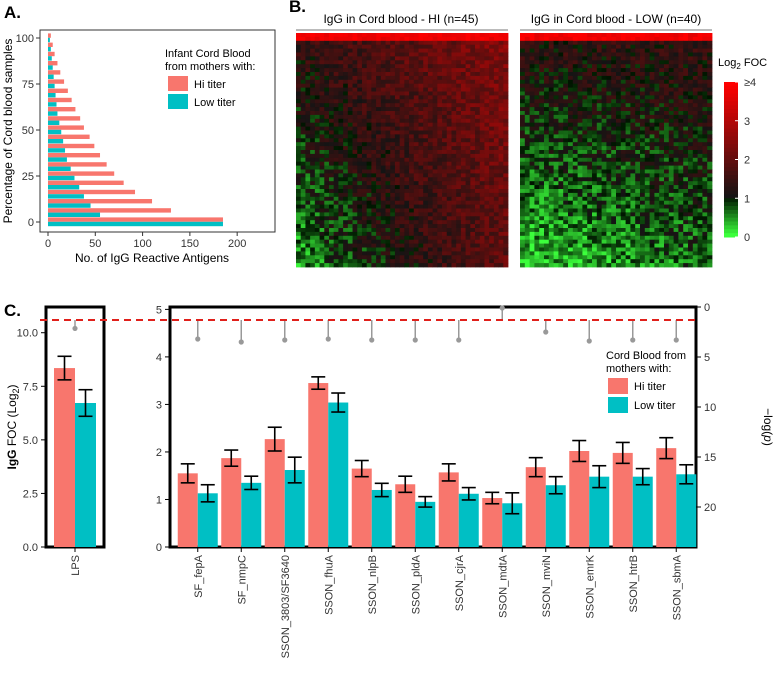  I want to click on a-bar-hi, so click(49, 35).